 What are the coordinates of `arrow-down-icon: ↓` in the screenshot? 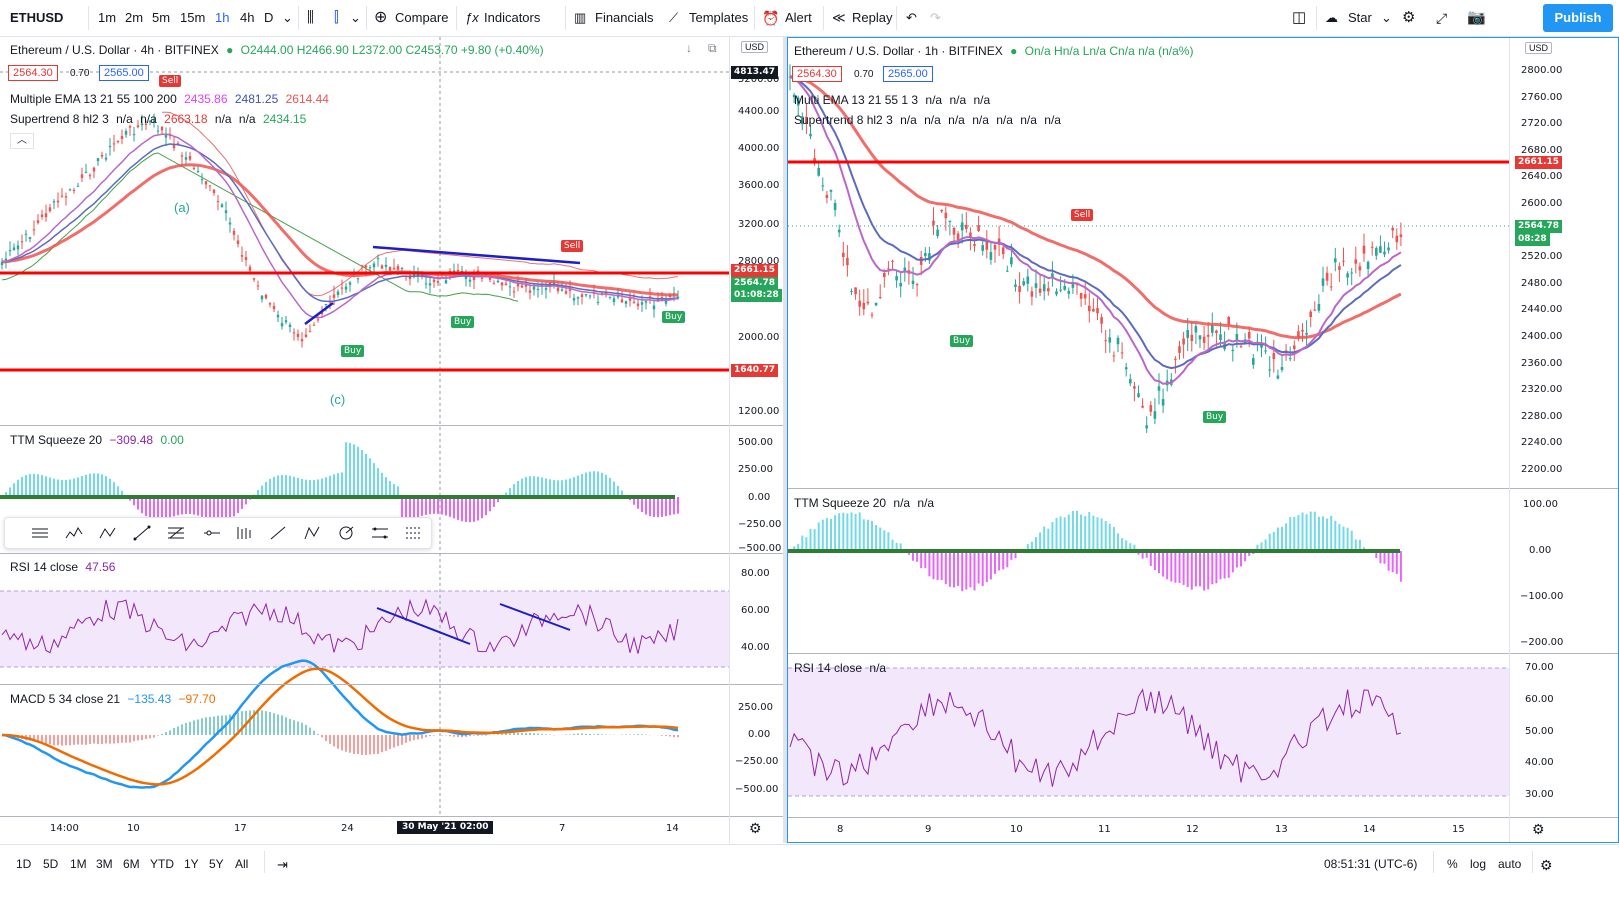 It's located at (689, 48).